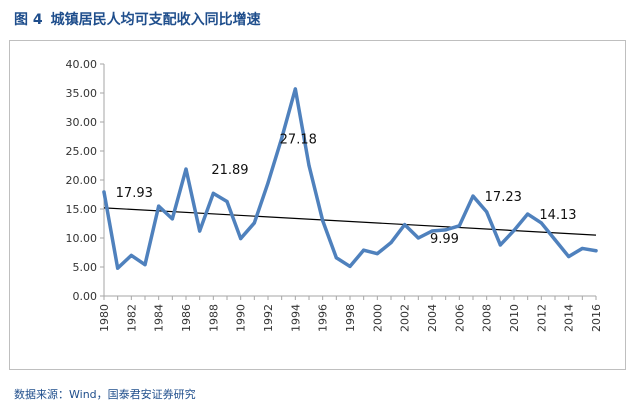 Image resolution: width=635 pixels, height=413 pixels. What do you see at coordinates (82, 122) in the screenshot?
I see `y-tick-label: 30.00` at bounding box center [82, 122].